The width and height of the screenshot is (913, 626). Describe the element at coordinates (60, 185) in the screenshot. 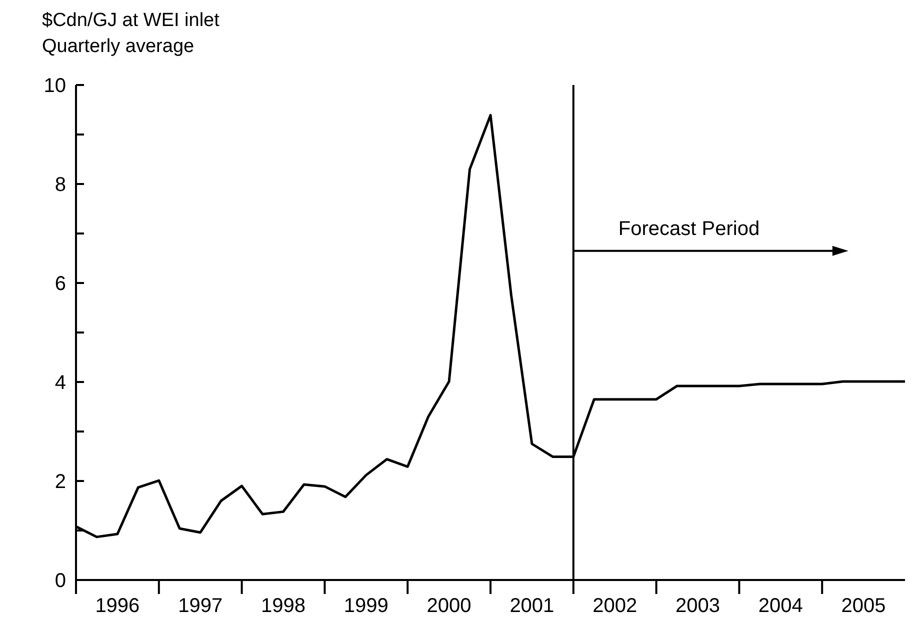

I see `y-tick-label: 8` at that location.